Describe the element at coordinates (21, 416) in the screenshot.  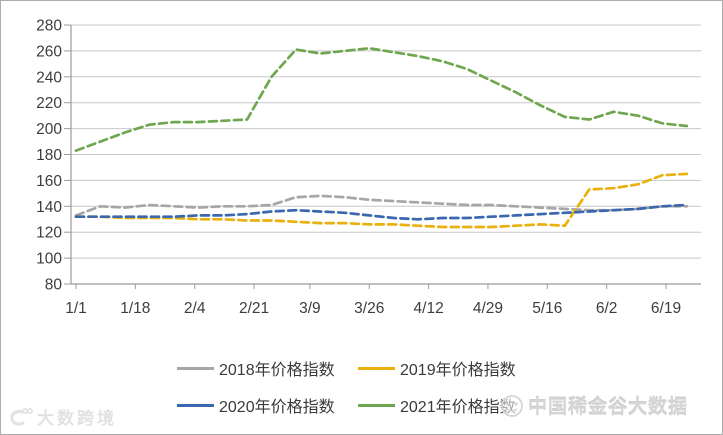
I see `dashukuajing-logo-icon` at that location.